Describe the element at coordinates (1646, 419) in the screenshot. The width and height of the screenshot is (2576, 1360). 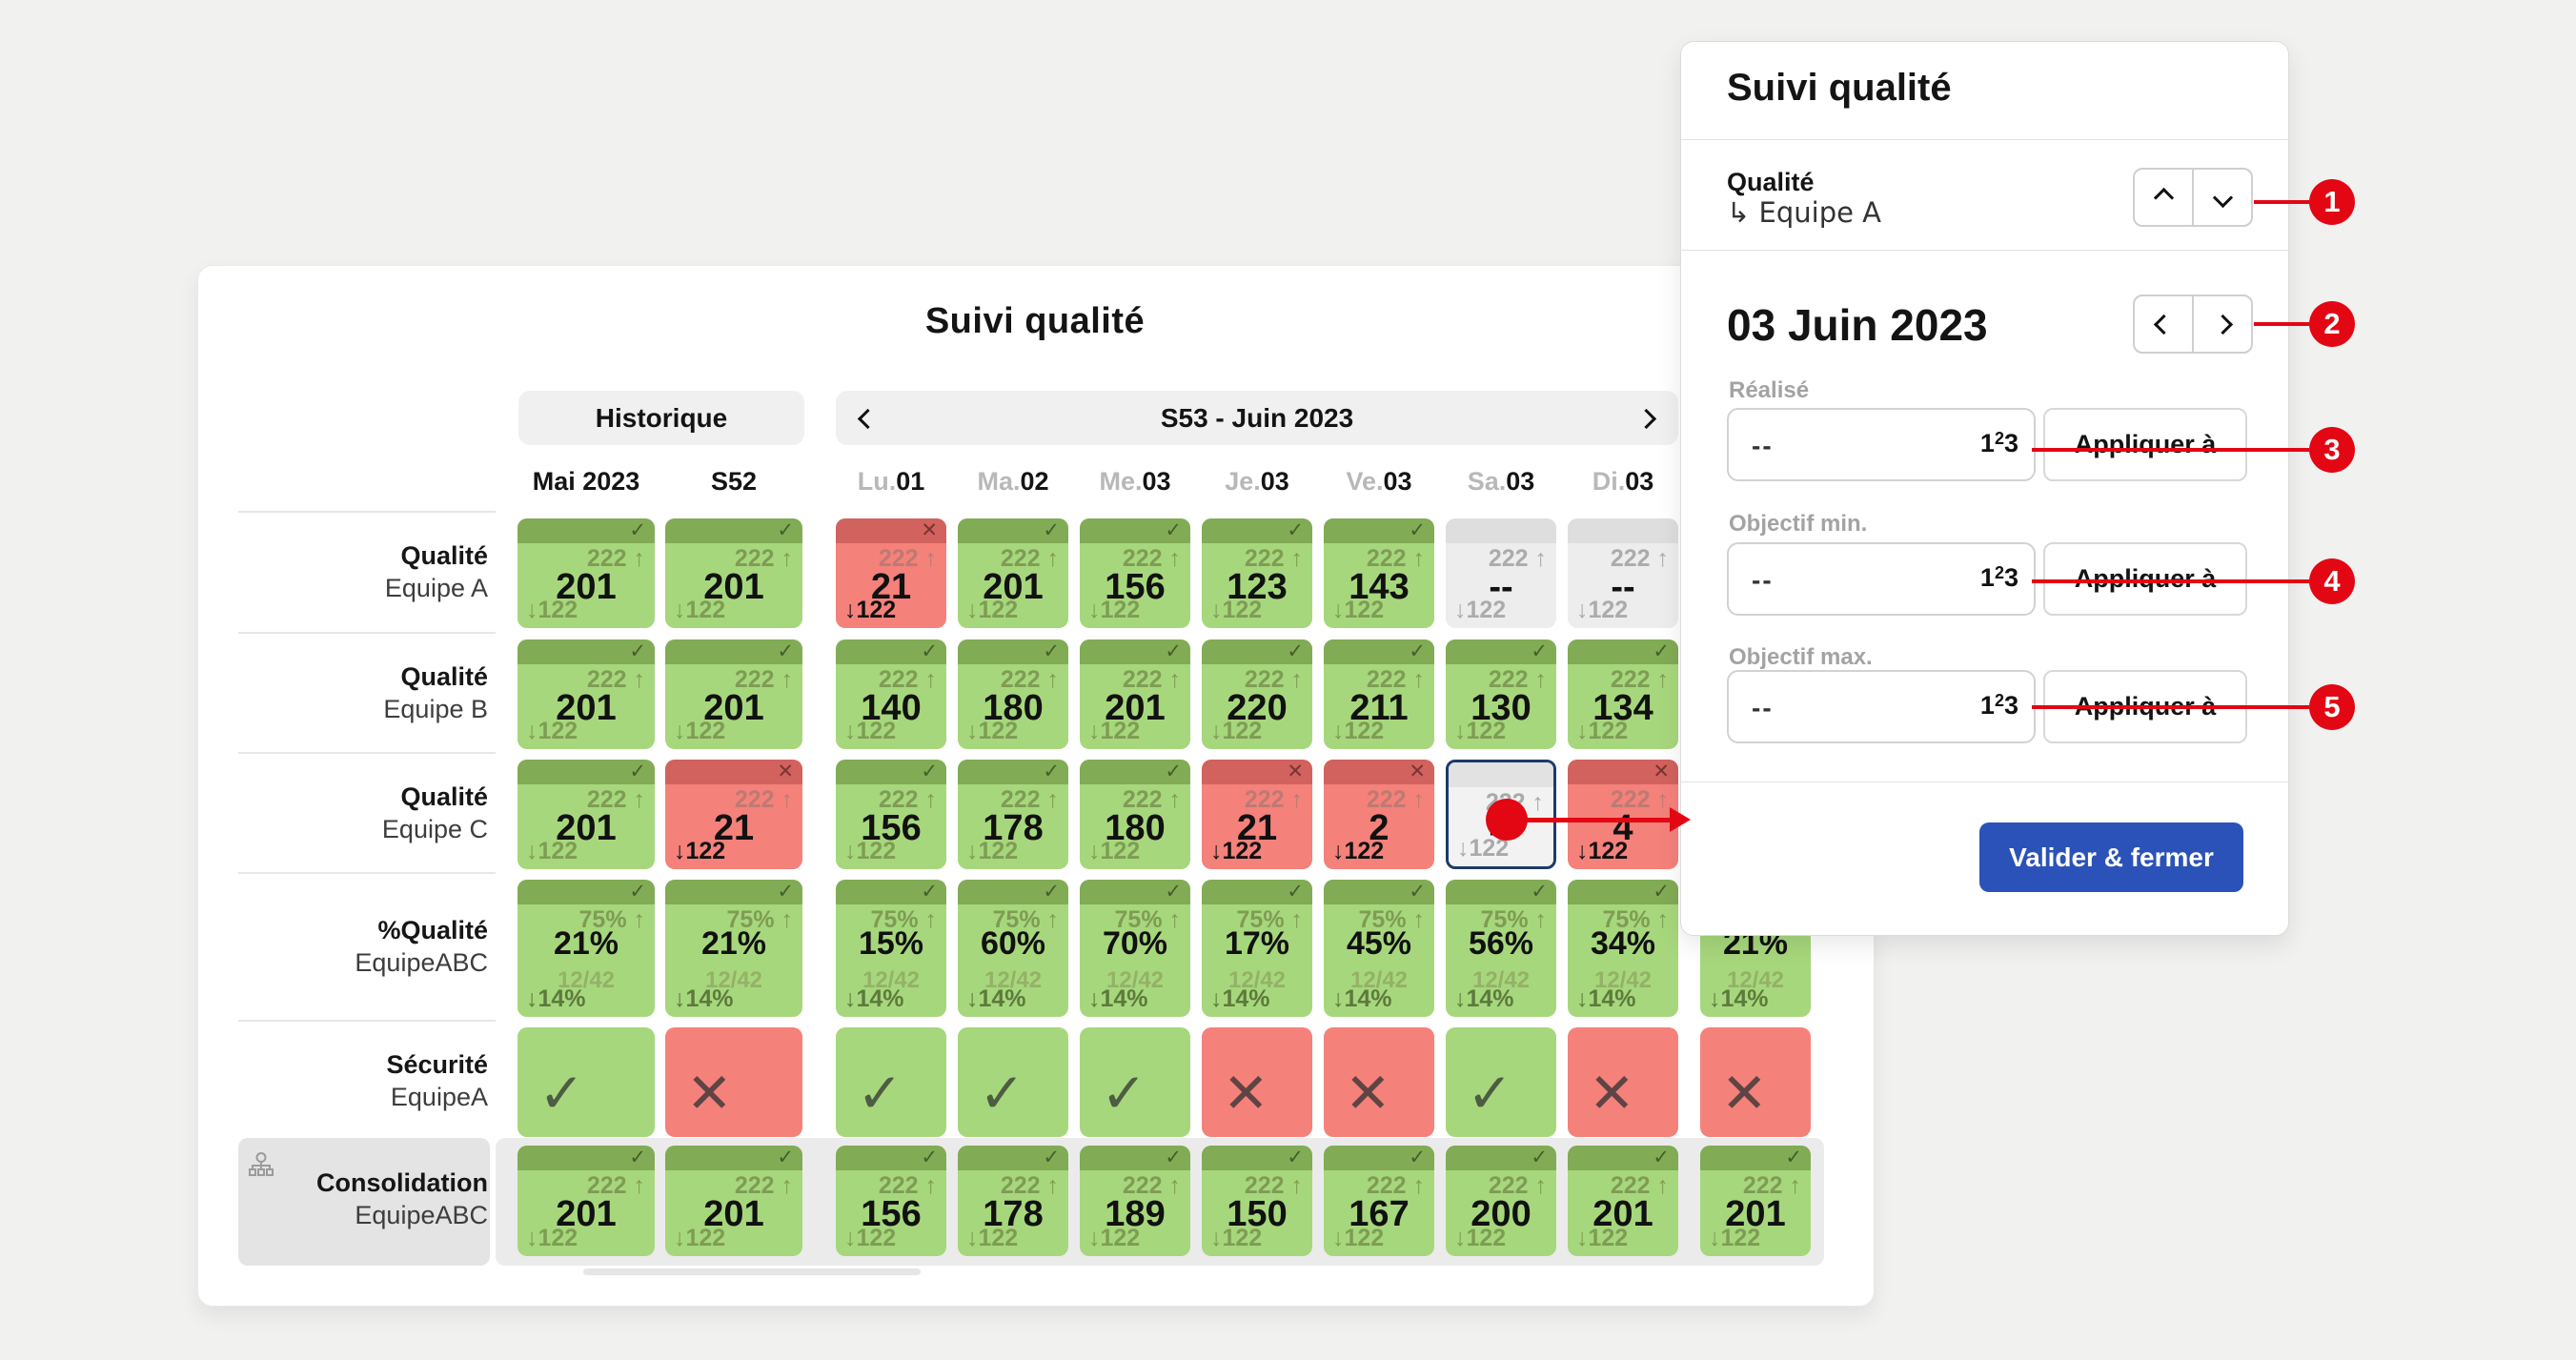
I see `next-week-icon` at that location.